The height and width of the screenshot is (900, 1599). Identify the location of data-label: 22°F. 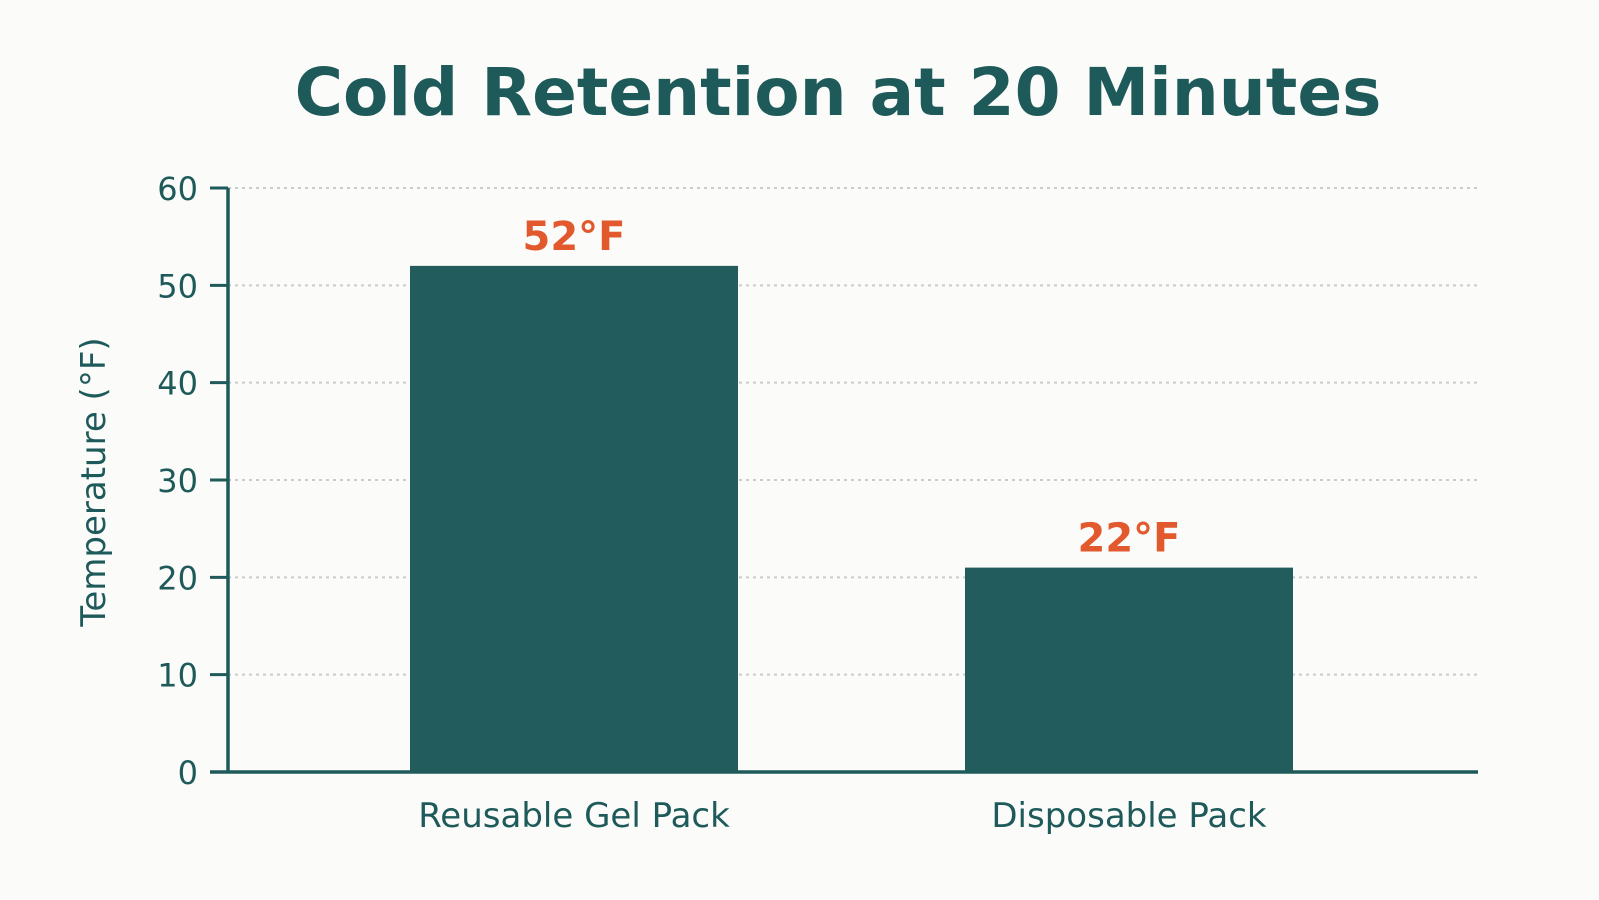
(1129, 539).